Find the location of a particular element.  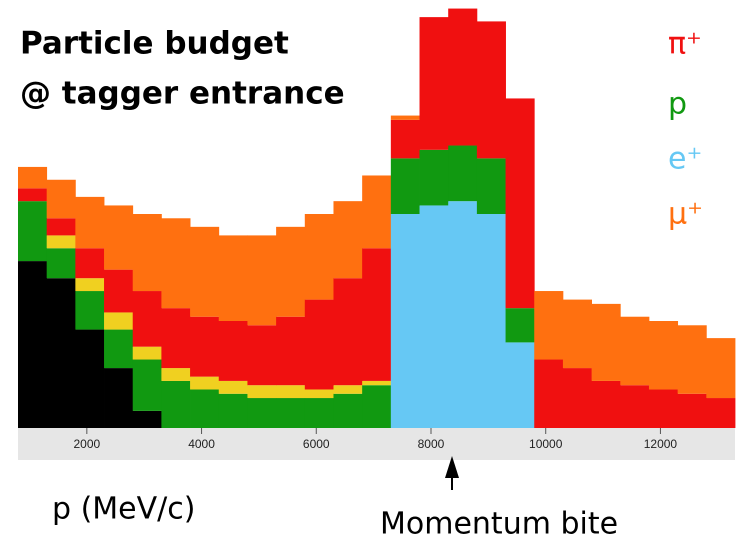

annotation: Momentum bite is located at coordinates (499, 524).